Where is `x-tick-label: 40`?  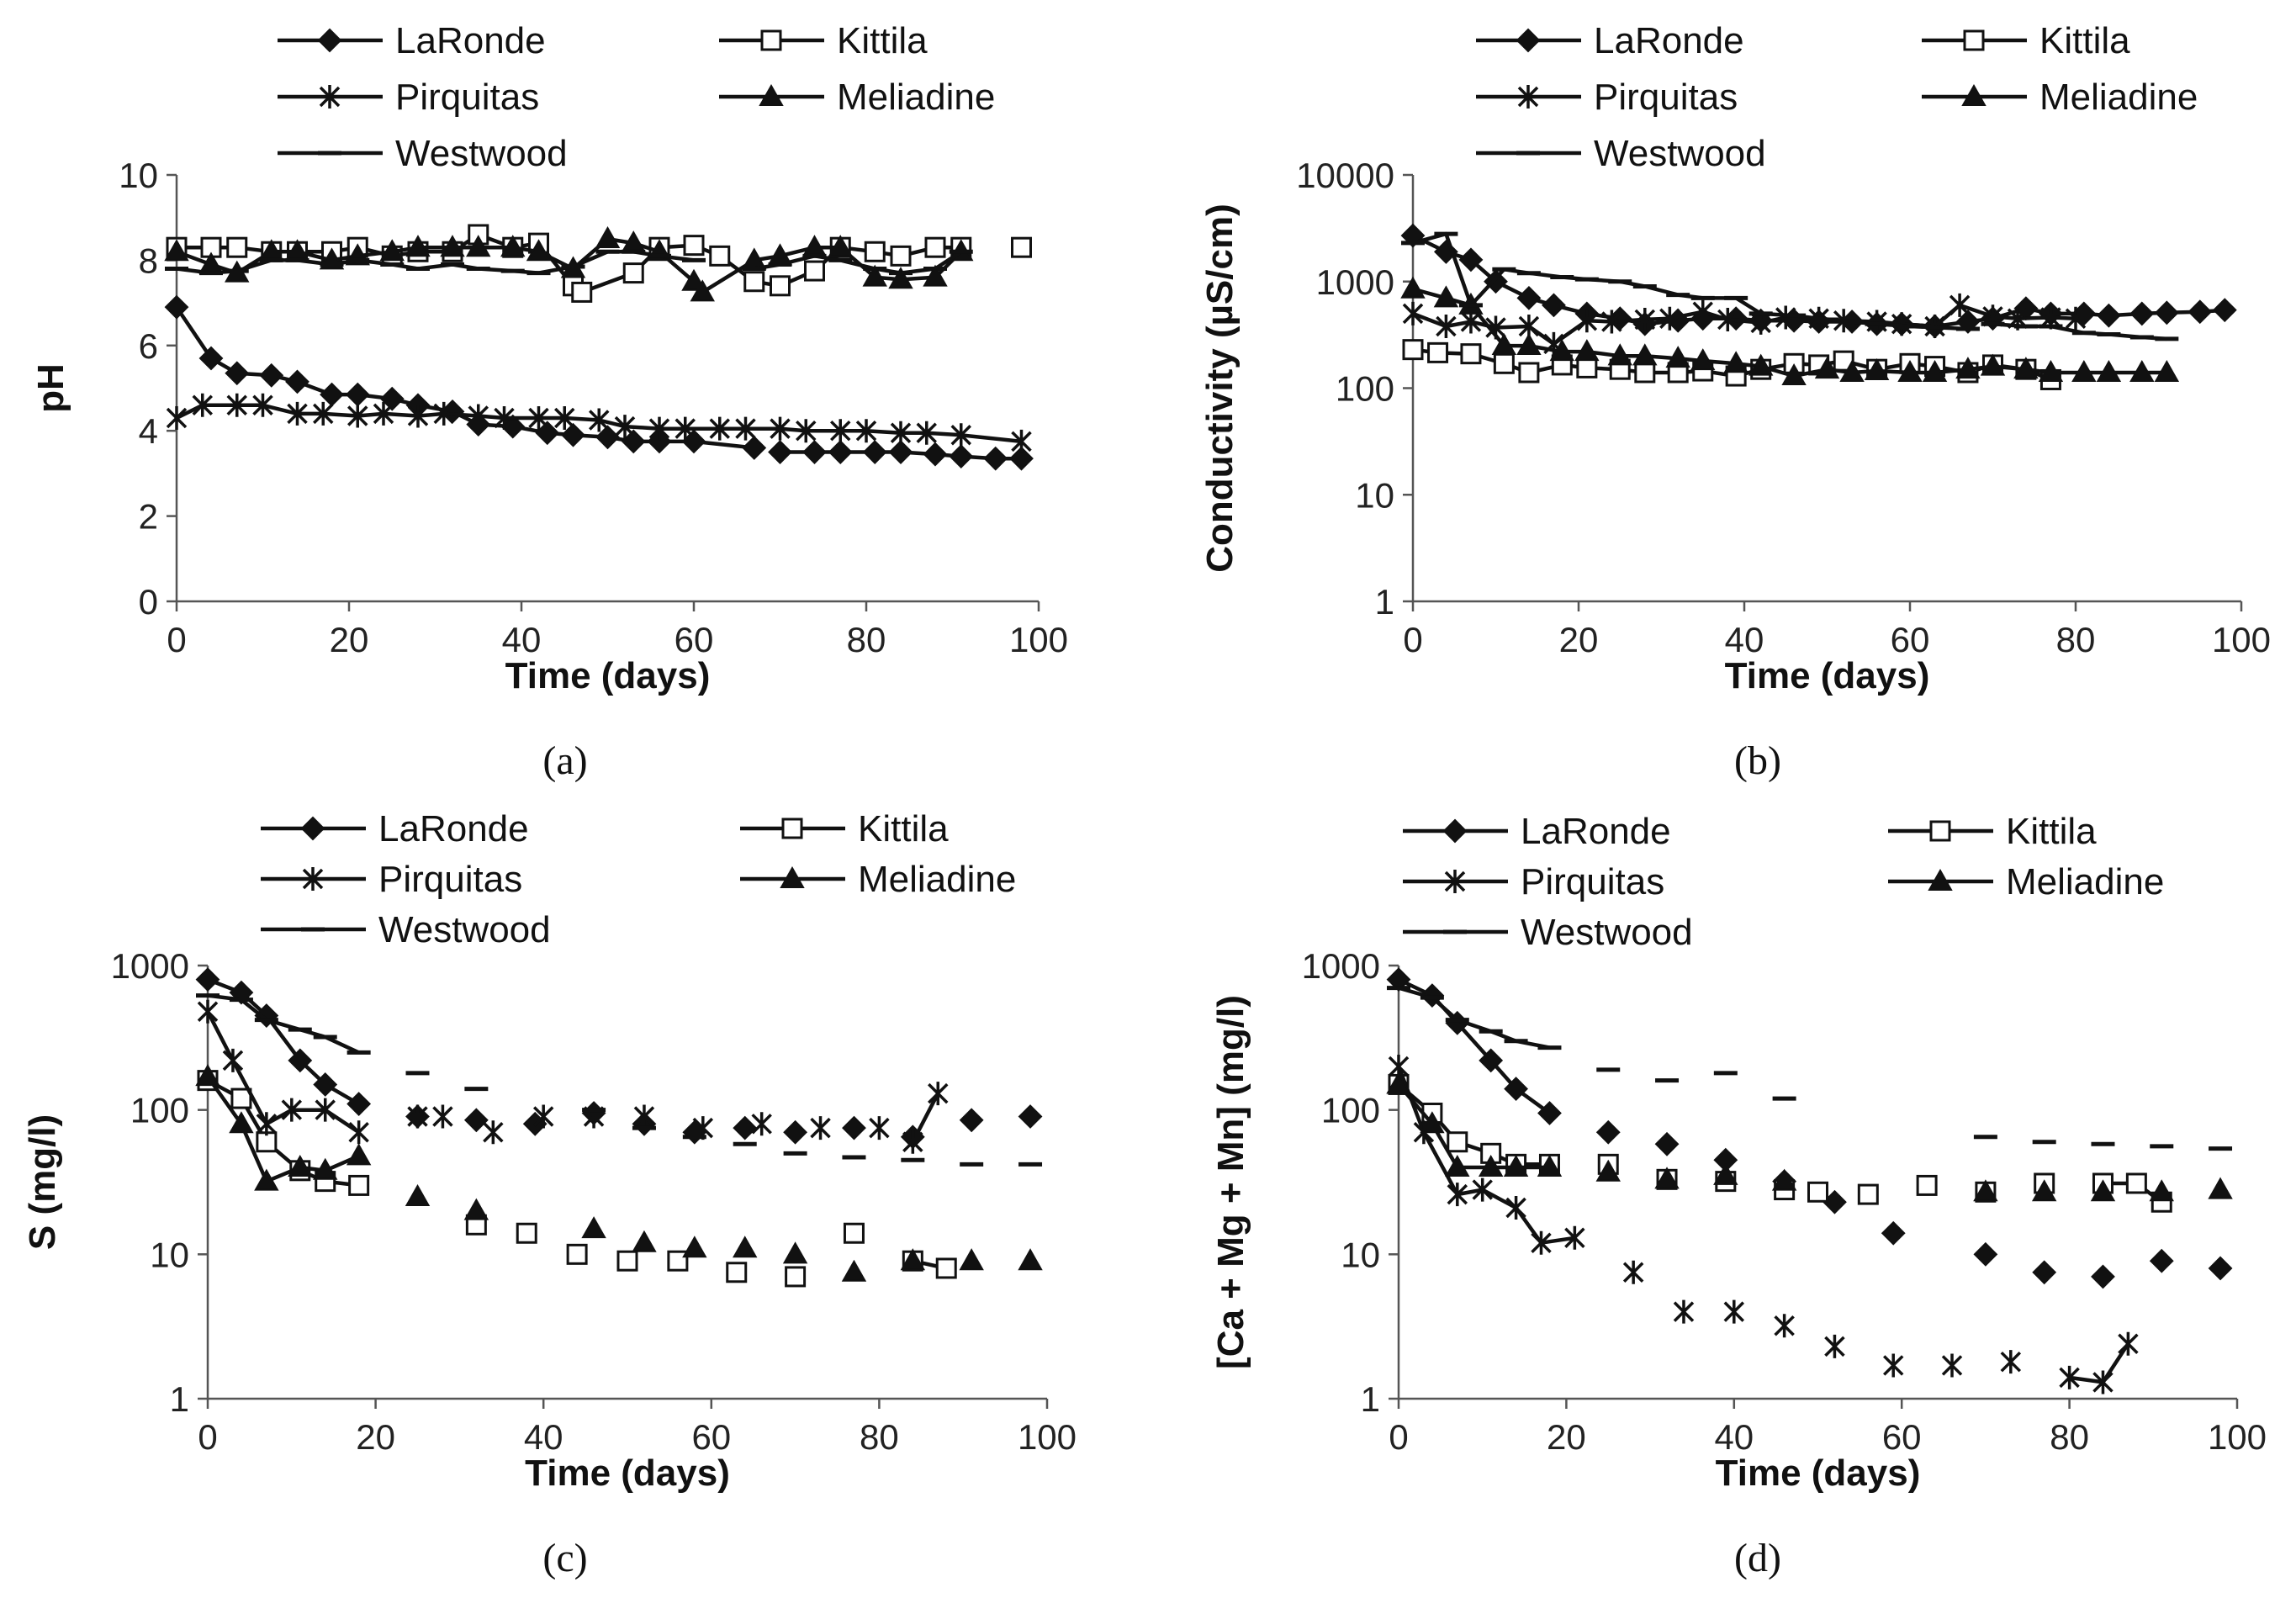 x-tick-label: 40 is located at coordinates (522, 639).